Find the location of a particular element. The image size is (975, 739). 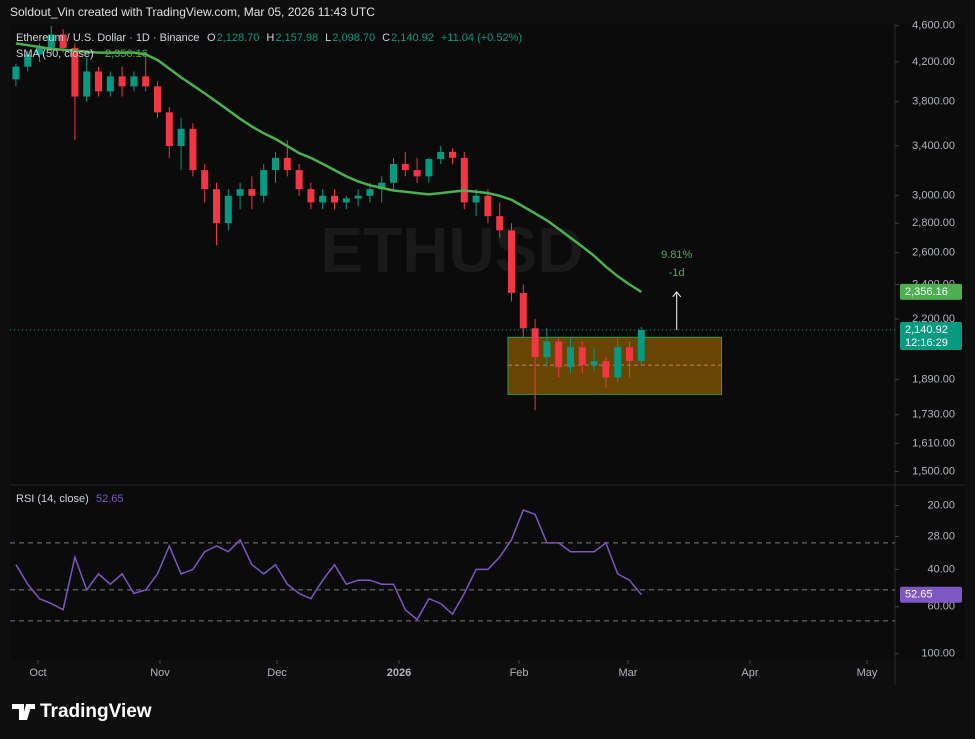

x-tick-label: Oct is located at coordinates (37, 673).